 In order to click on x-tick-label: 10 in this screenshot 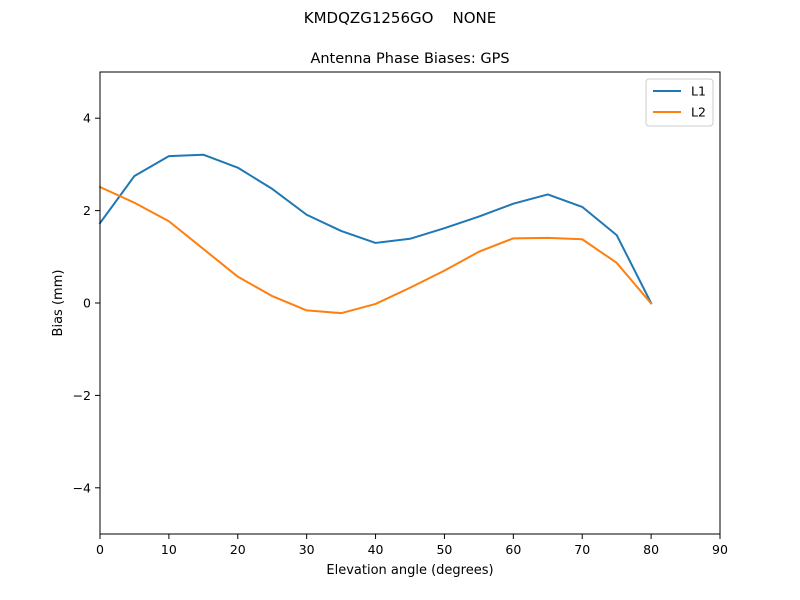, I will do `click(169, 549)`.